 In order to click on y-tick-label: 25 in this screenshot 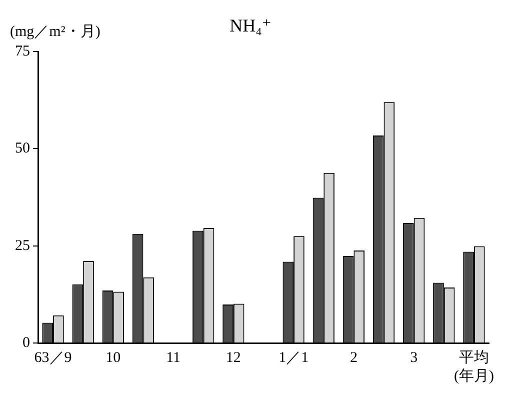, I will do `click(22, 246)`.